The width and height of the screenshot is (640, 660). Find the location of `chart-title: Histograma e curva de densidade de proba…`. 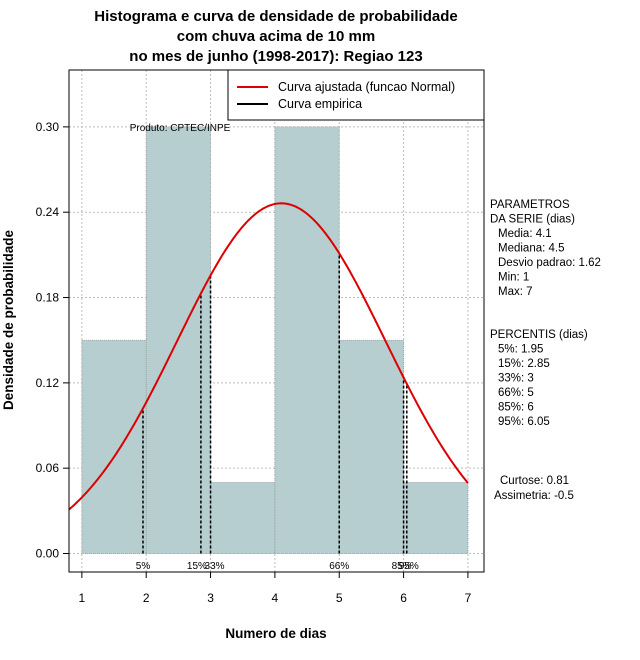

chart-title: Histograma e curva de densidade de proba… is located at coordinates (275, 36).